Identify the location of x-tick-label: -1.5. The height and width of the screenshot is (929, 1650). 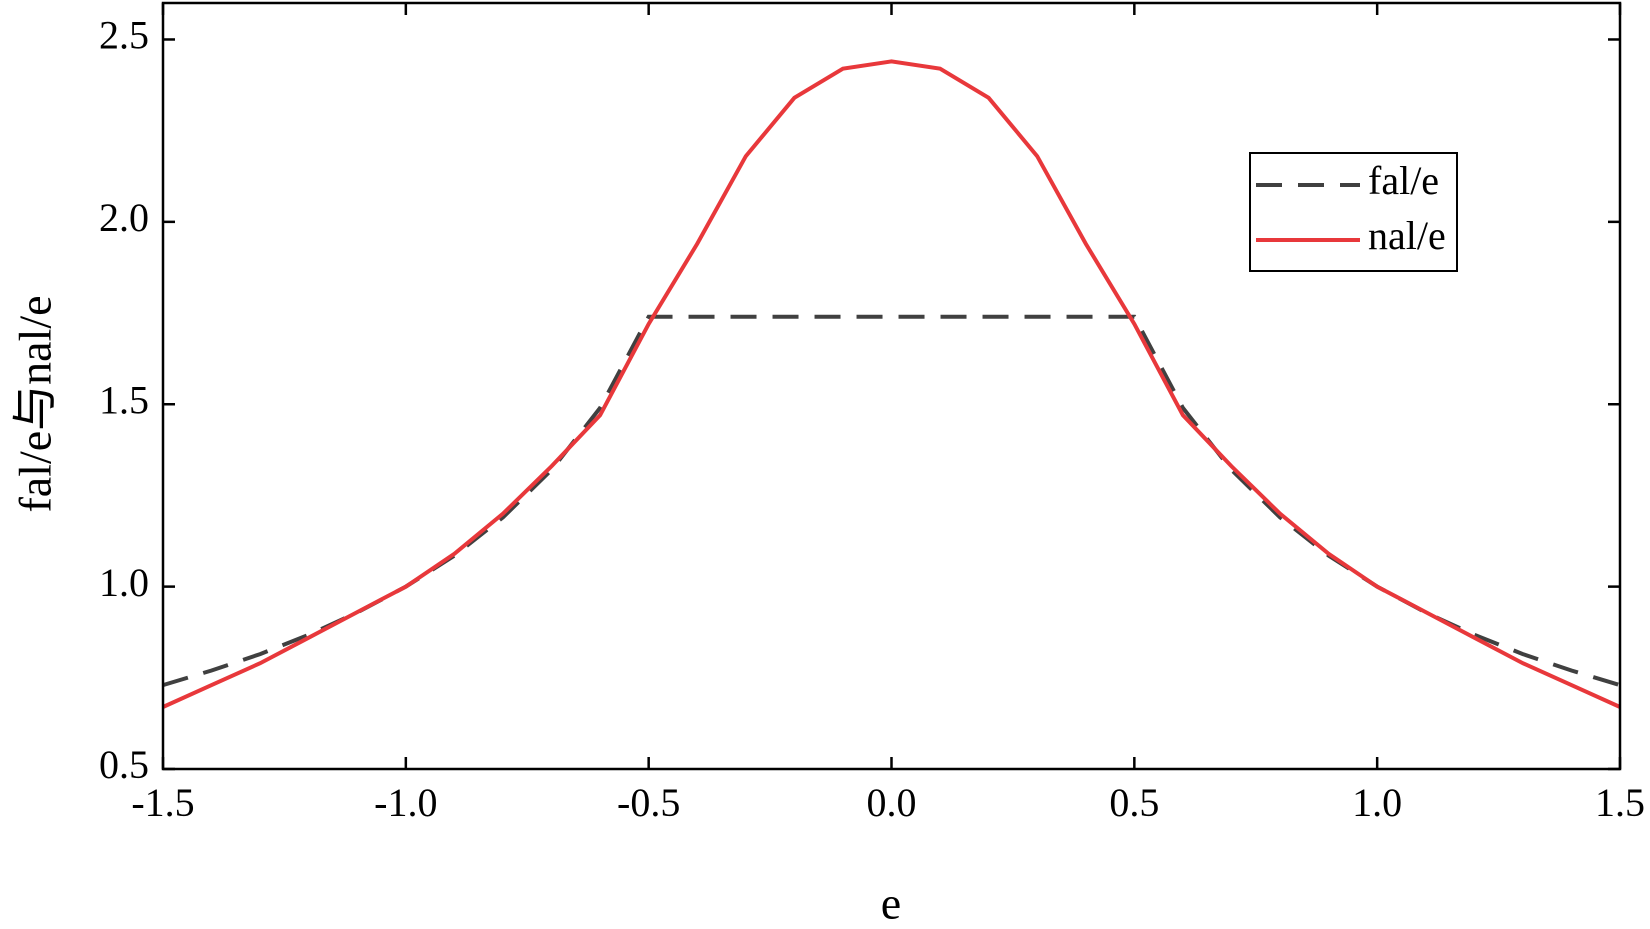
(162, 802).